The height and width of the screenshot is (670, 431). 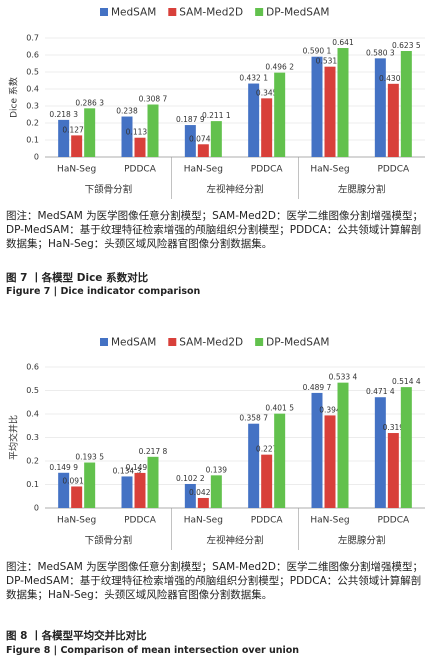 I want to click on value-label: 0.641, so click(x=343, y=42).